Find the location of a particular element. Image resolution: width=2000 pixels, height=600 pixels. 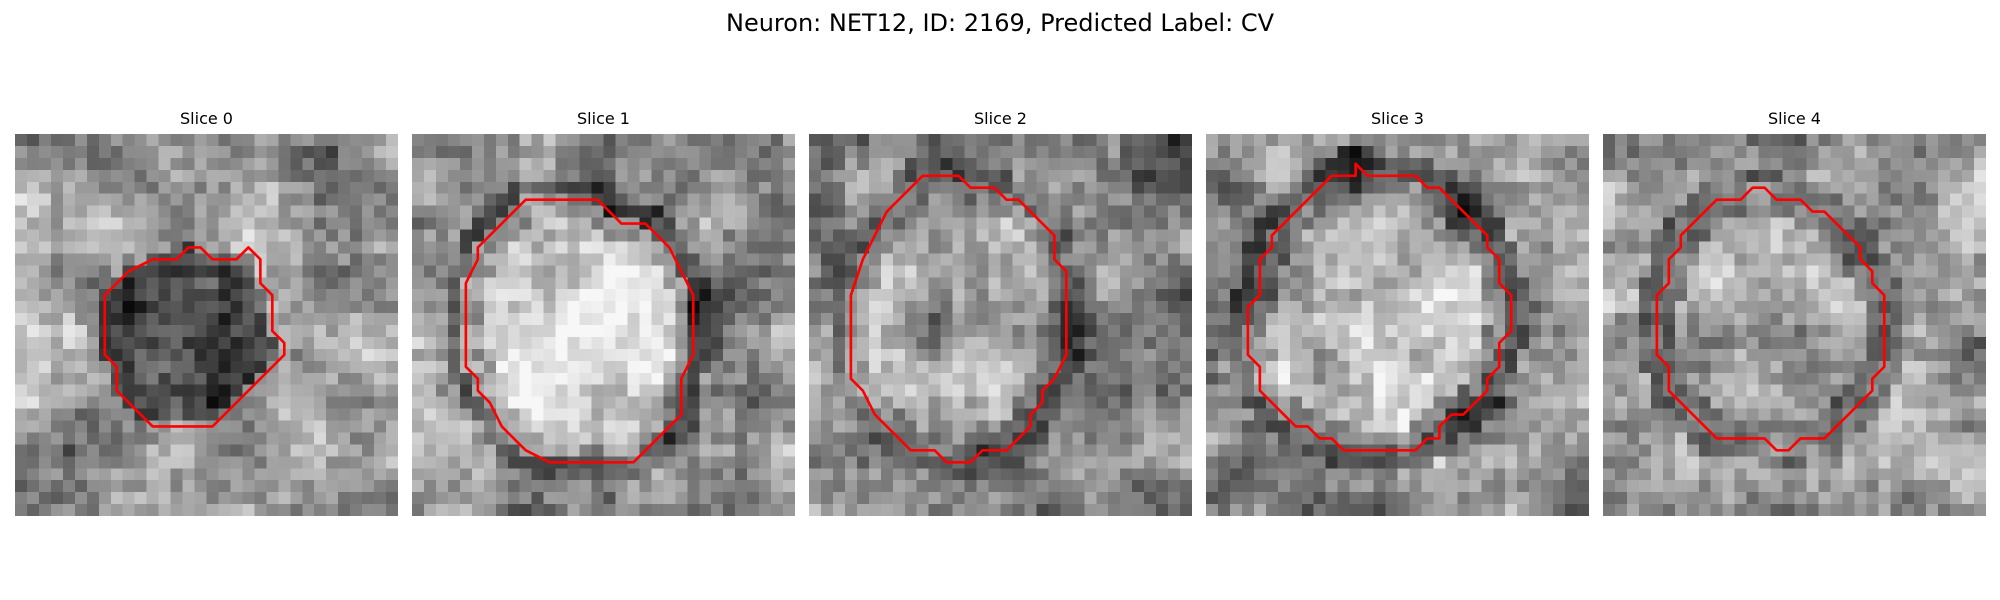

slice-panel-3: Slice 3 is located at coordinates (1397, 310).